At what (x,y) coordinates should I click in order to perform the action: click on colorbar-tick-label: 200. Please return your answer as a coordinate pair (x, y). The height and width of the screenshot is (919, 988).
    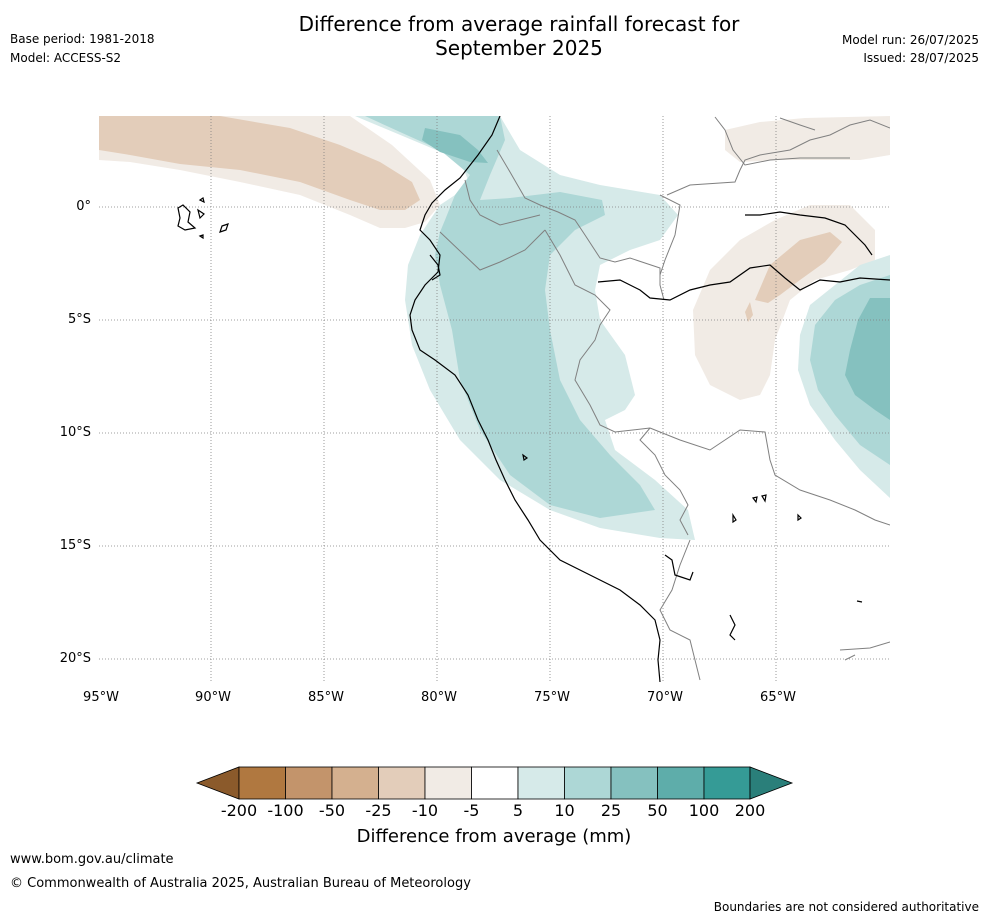
    Looking at the image, I should click on (750, 810).